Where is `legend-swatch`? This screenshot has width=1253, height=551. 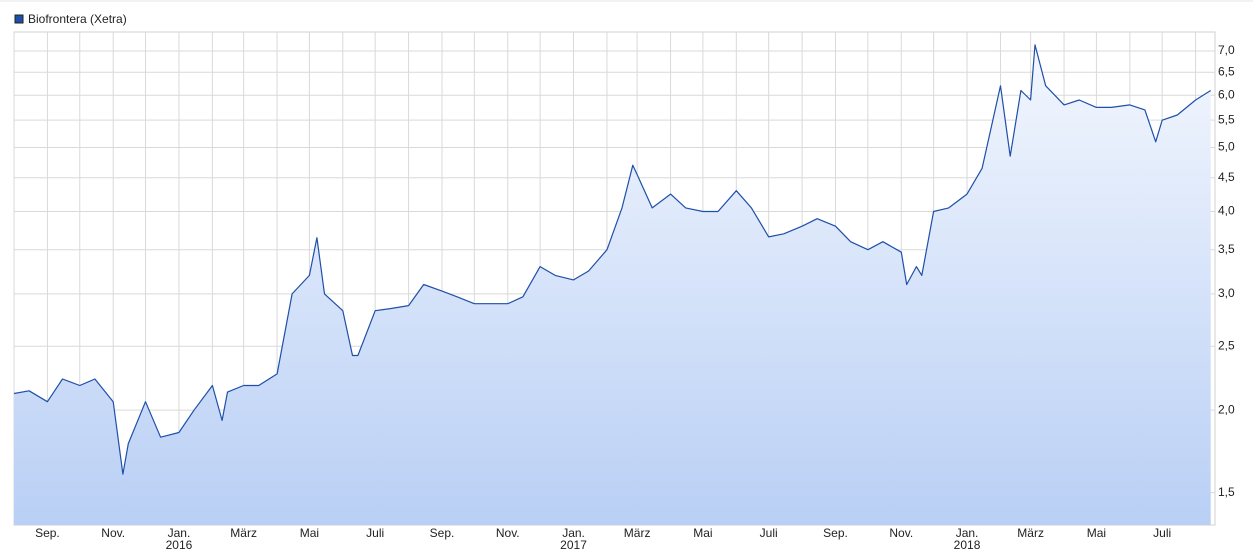
legend-swatch is located at coordinates (19, 19).